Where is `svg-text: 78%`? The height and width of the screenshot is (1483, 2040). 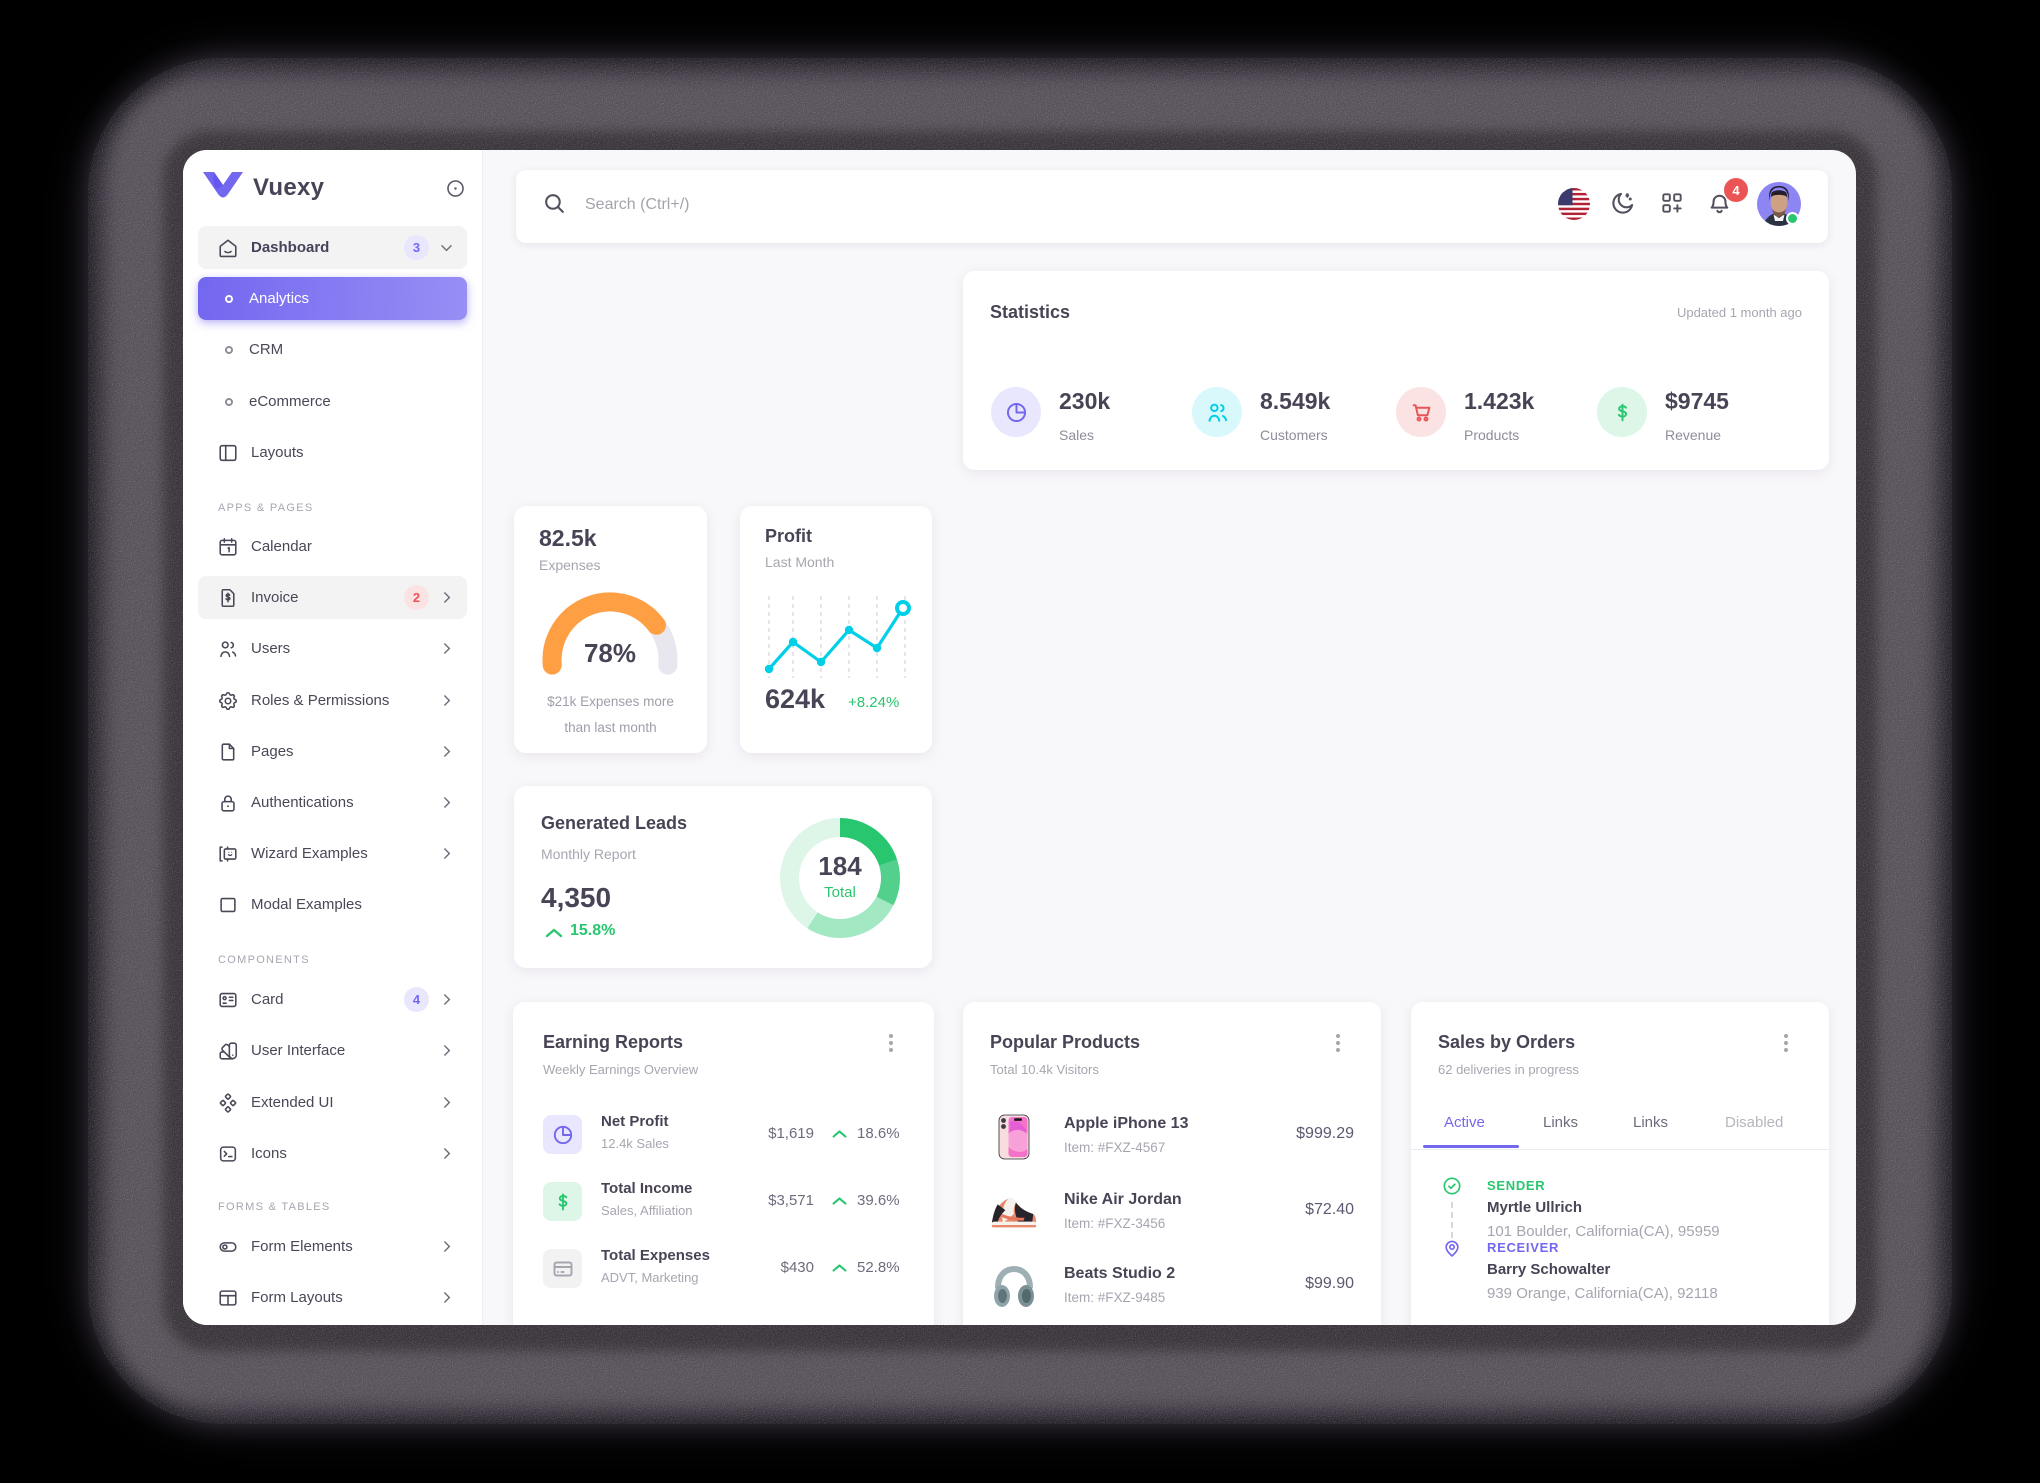 svg-text: 78% is located at coordinates (610, 653).